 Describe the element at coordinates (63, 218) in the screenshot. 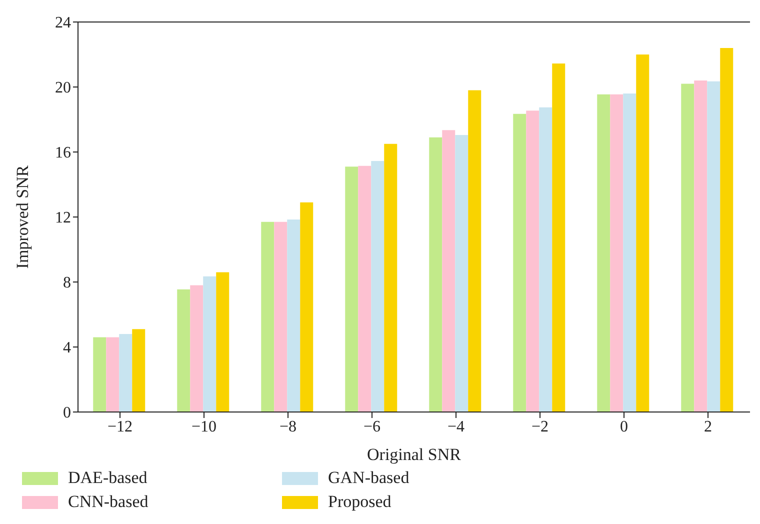

I see `y-tick-label: 12` at that location.